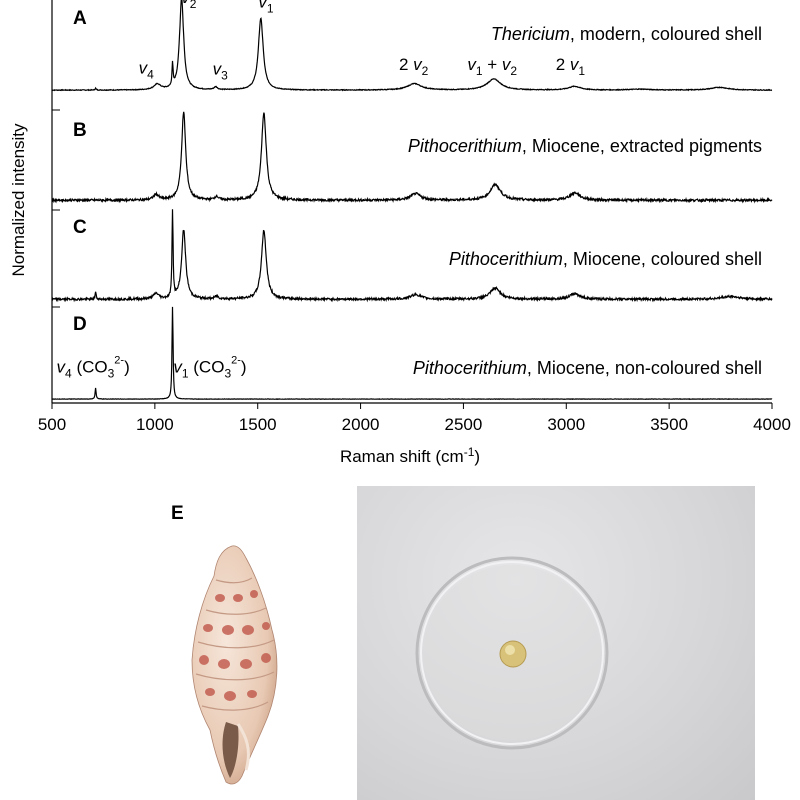 The width and height of the screenshot is (800, 800). Describe the element at coordinates (80, 324) in the screenshot. I see `panel-letter-d: D` at that location.